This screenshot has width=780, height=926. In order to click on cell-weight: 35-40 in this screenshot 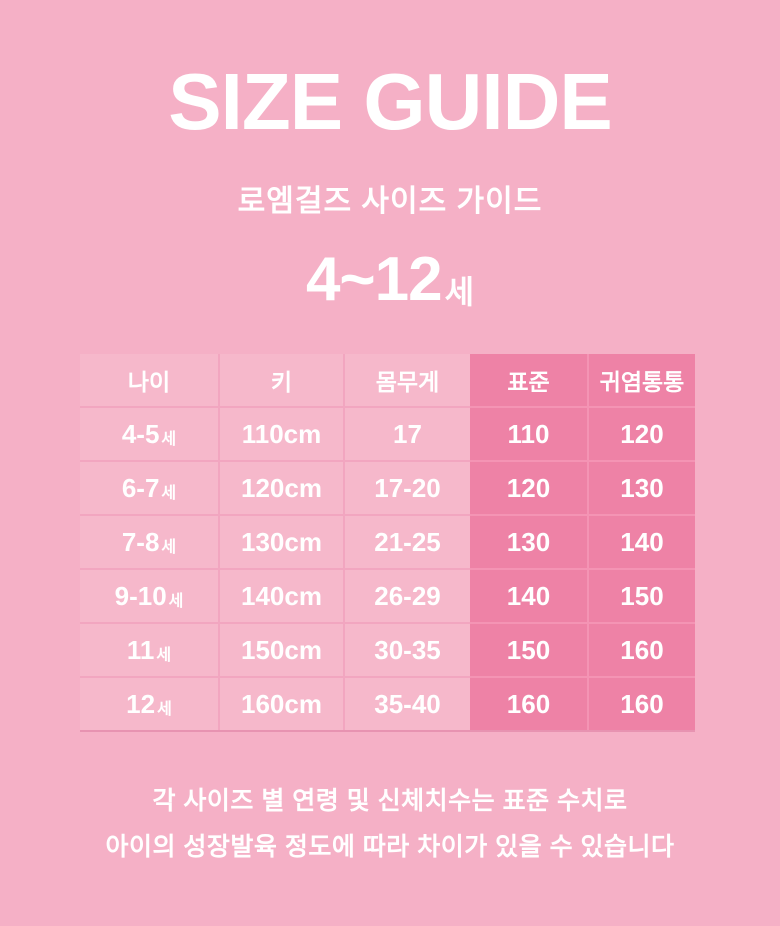, I will do `click(406, 703)`.